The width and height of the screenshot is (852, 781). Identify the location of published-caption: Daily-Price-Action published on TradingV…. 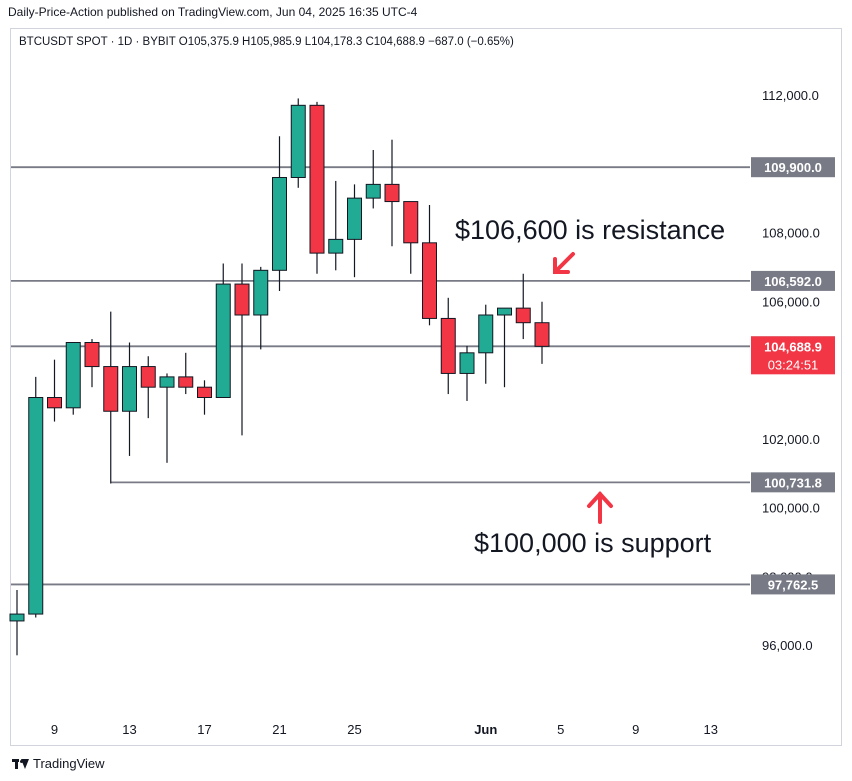
(213, 12).